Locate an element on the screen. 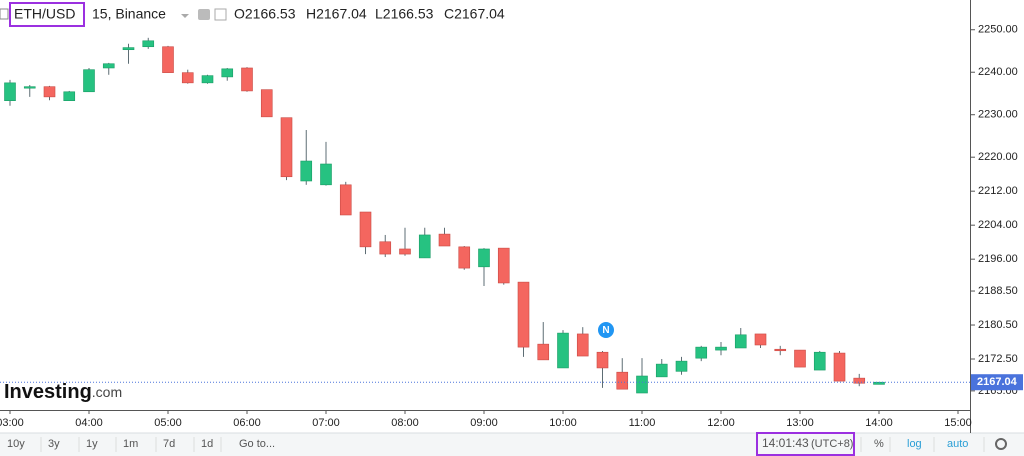 The width and height of the screenshot is (1024, 456). watermark-suffix: .com is located at coordinates (107, 392).